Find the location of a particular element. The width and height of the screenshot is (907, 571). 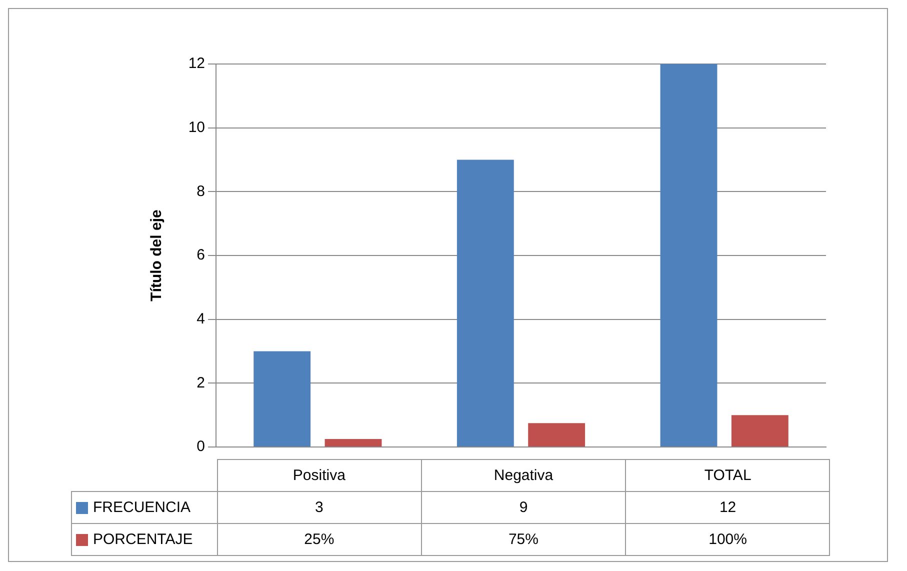

x-tick-label: TOTAL is located at coordinates (728, 476).